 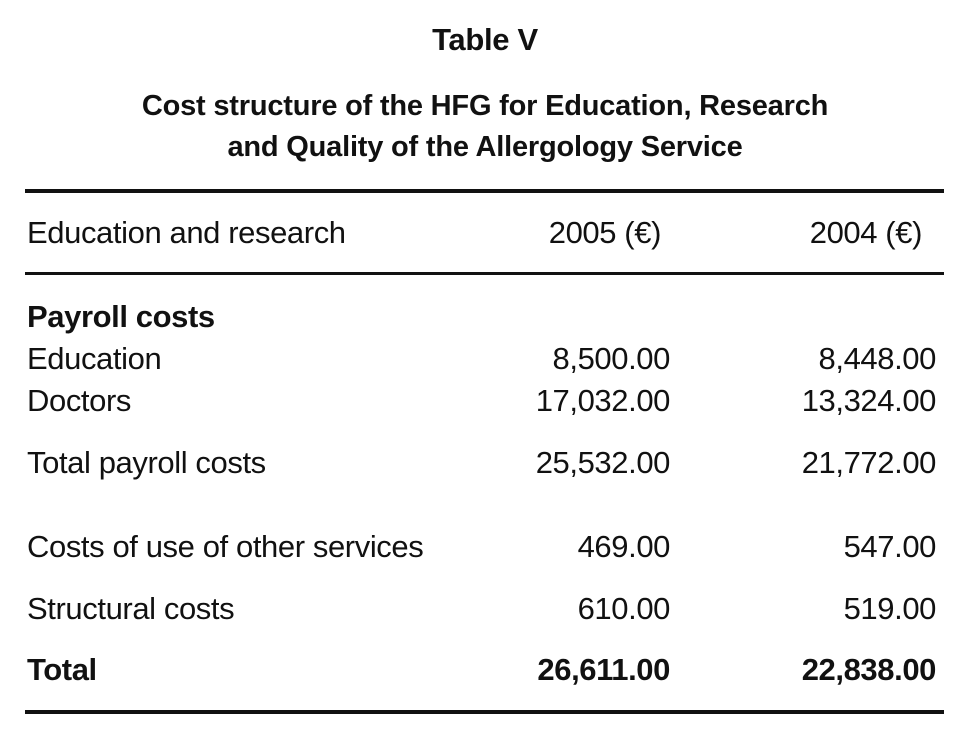 What do you see at coordinates (94, 358) in the screenshot?
I see `row-label: Education` at bounding box center [94, 358].